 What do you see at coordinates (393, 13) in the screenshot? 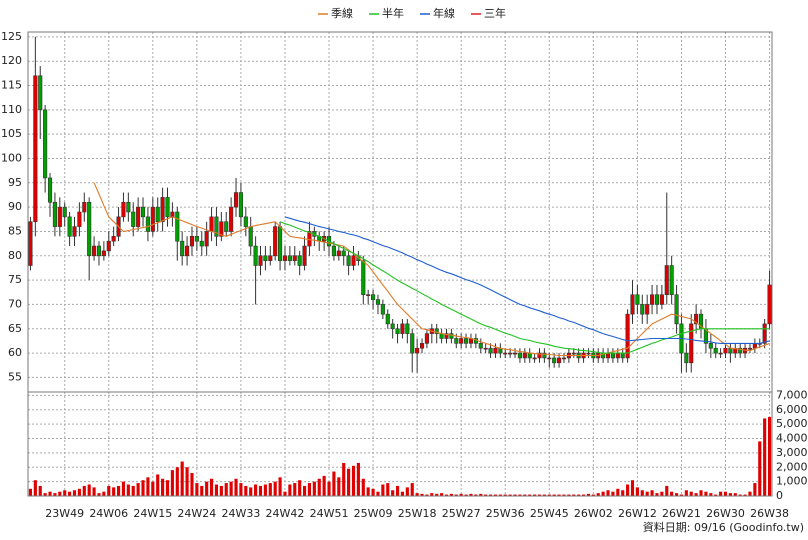
I see `legend-label: 半年` at bounding box center [393, 13].